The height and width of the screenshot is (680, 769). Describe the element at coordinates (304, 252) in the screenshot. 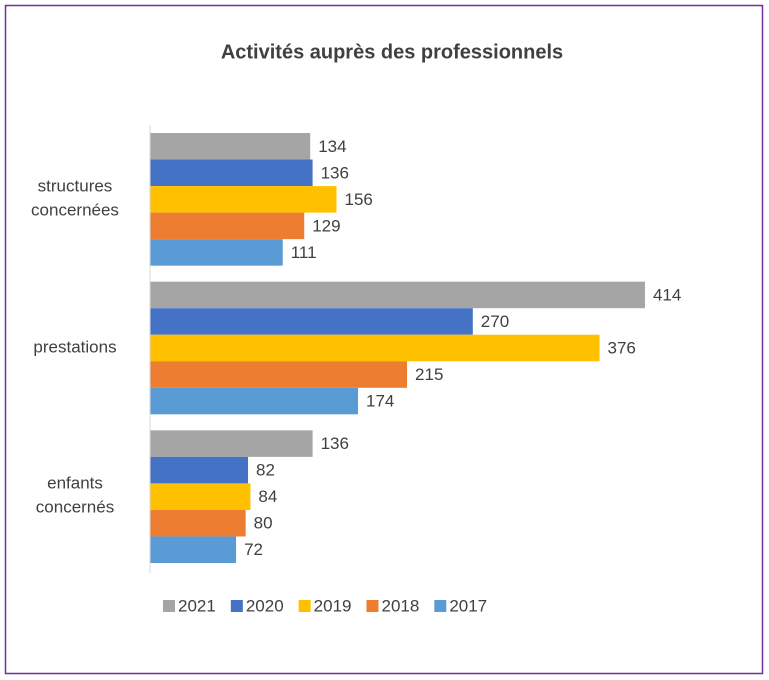

I see `data-label: 111` at that location.